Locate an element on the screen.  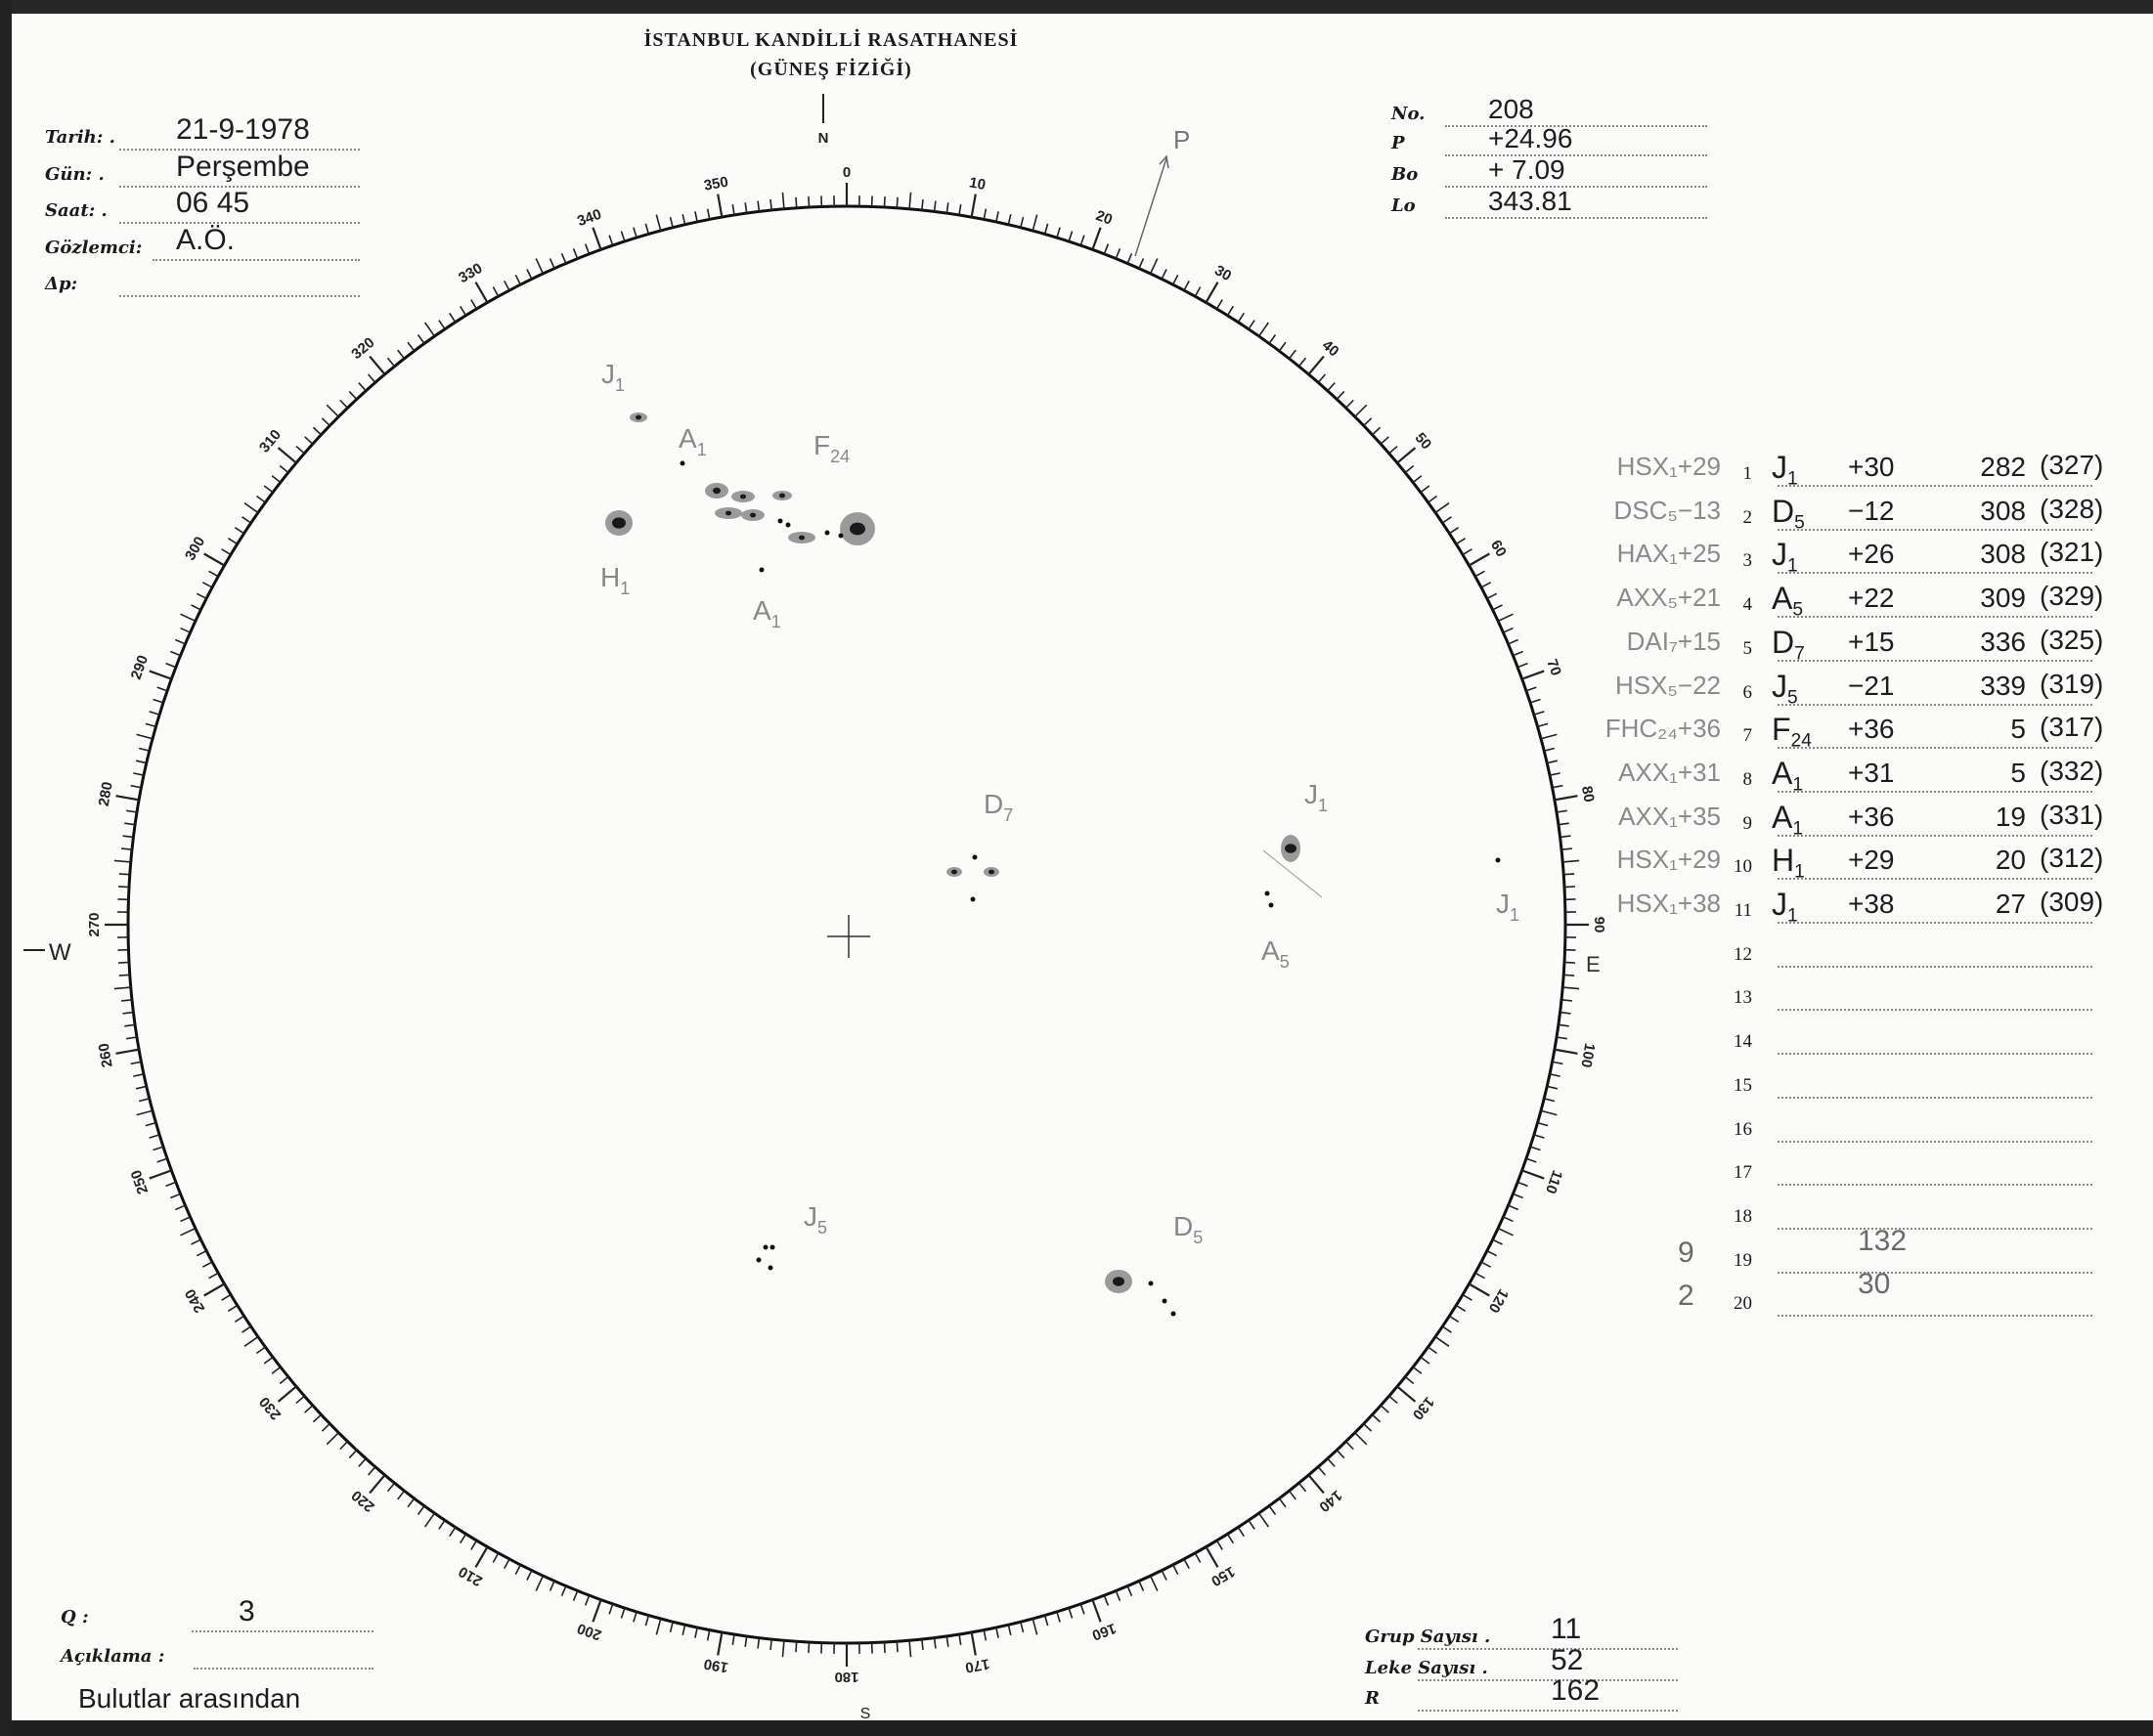
remark-label: Açıklama : is located at coordinates (113, 1656).